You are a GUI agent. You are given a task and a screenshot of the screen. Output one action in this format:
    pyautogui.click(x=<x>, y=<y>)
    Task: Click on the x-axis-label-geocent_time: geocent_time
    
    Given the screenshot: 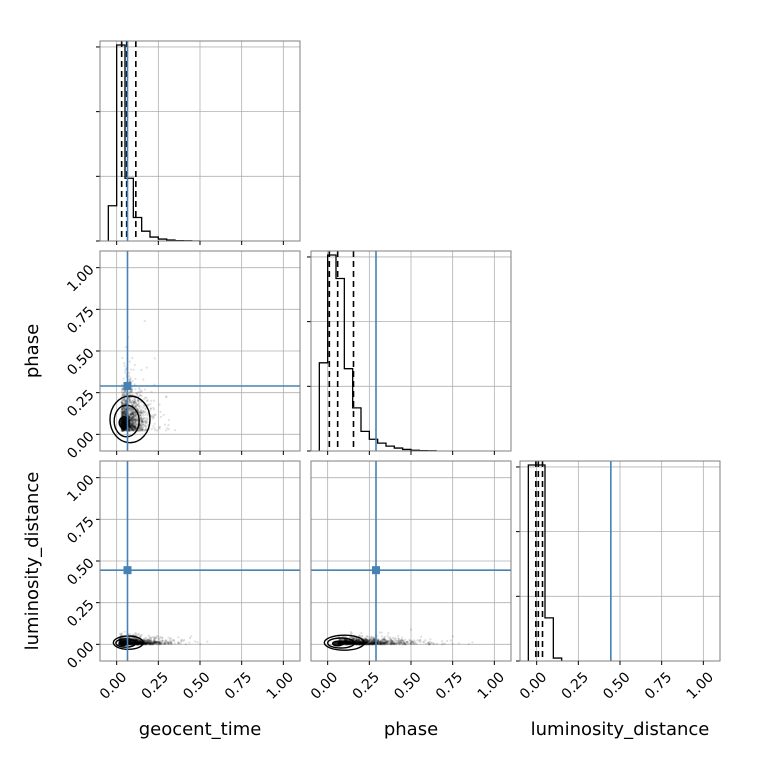 What is the action you would take?
    pyautogui.click(x=200, y=729)
    